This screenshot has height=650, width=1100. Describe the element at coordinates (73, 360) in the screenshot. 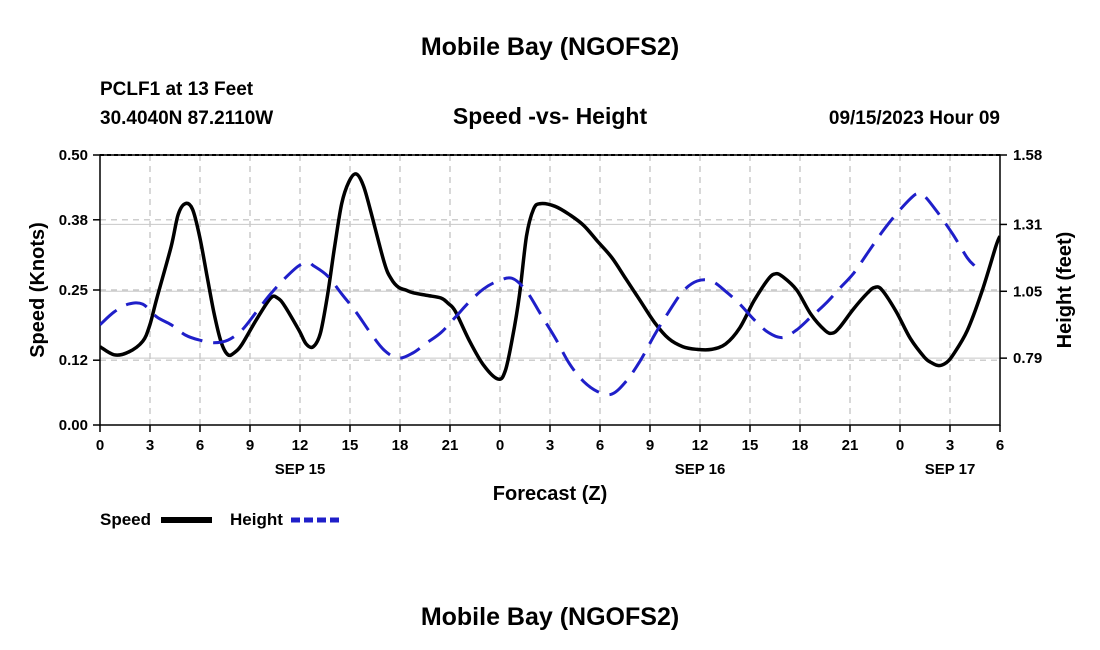

I see `y-left-tick-label: 0.12` at that location.